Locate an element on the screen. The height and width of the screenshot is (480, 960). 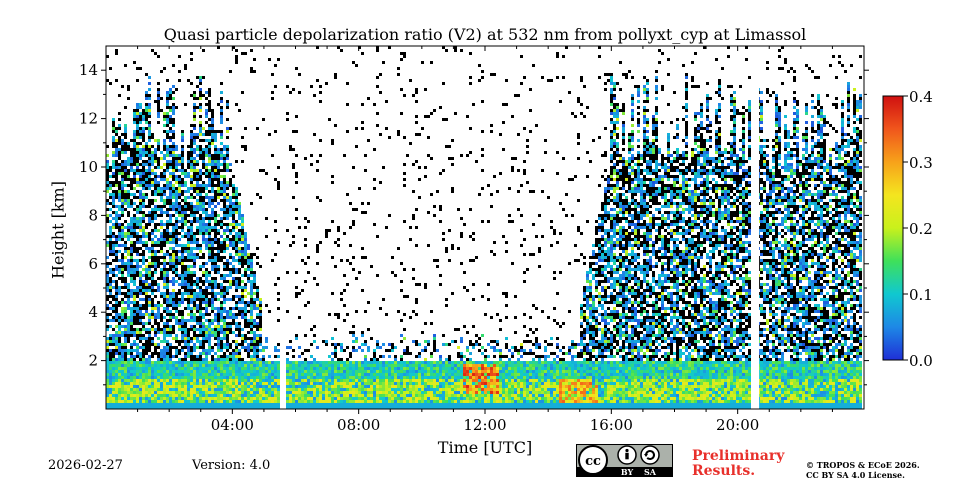
plot-date: 2026-02-27 is located at coordinates (85, 465).